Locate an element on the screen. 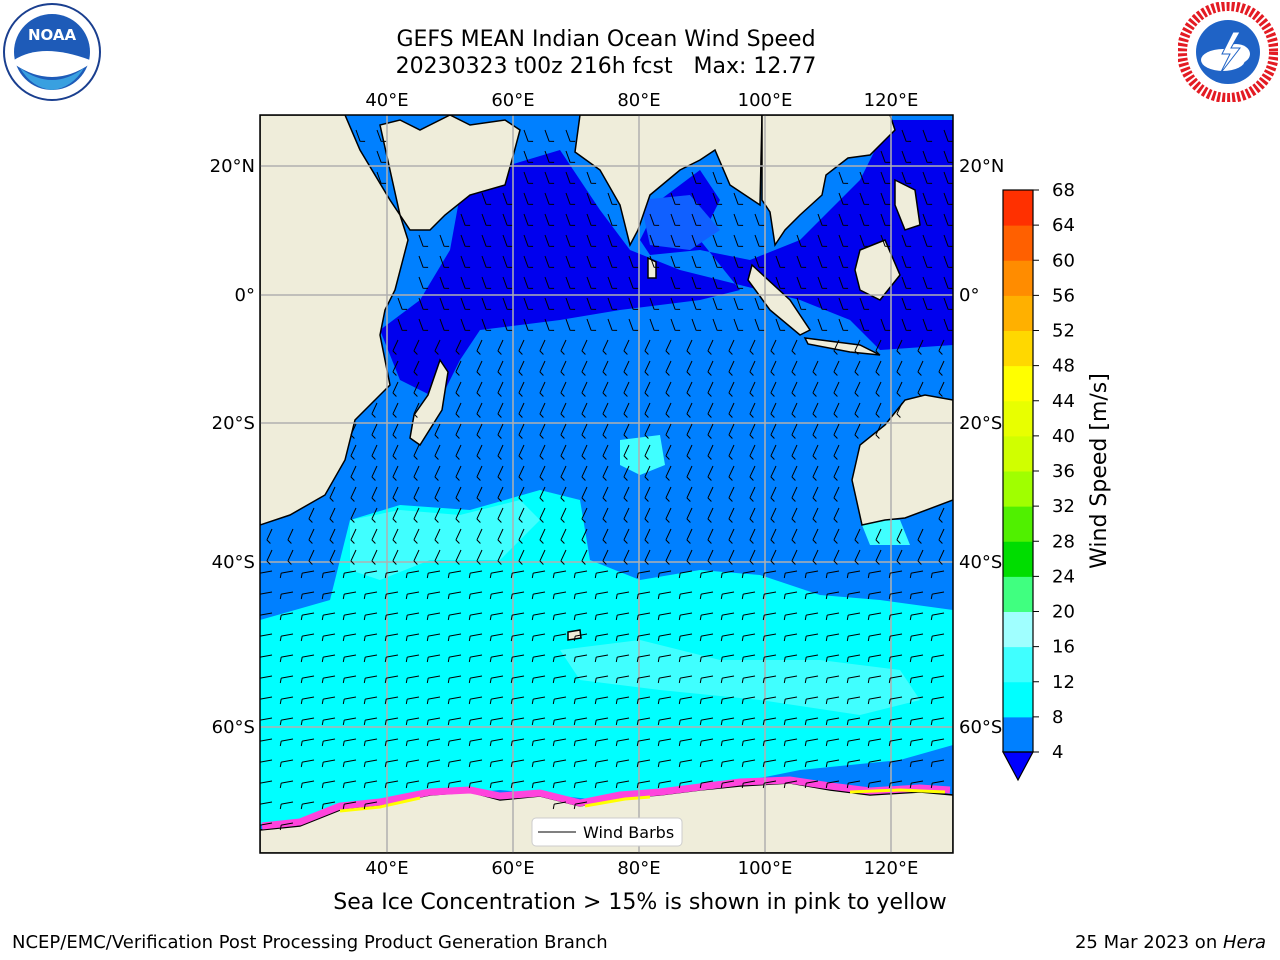  colorbar-under-arrow is located at coordinates (1018, 766).